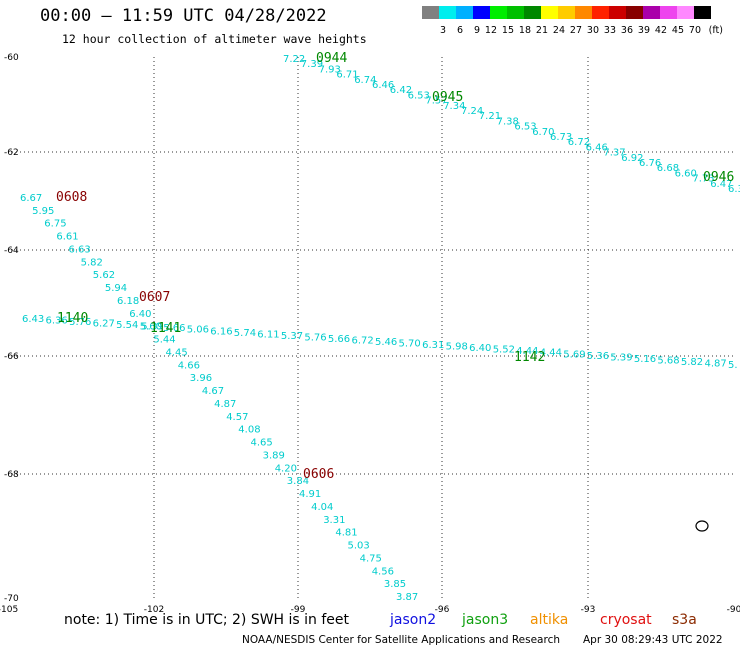 The image size is (740, 650). I want to click on wave-height-label: 6.16, so click(221, 331).